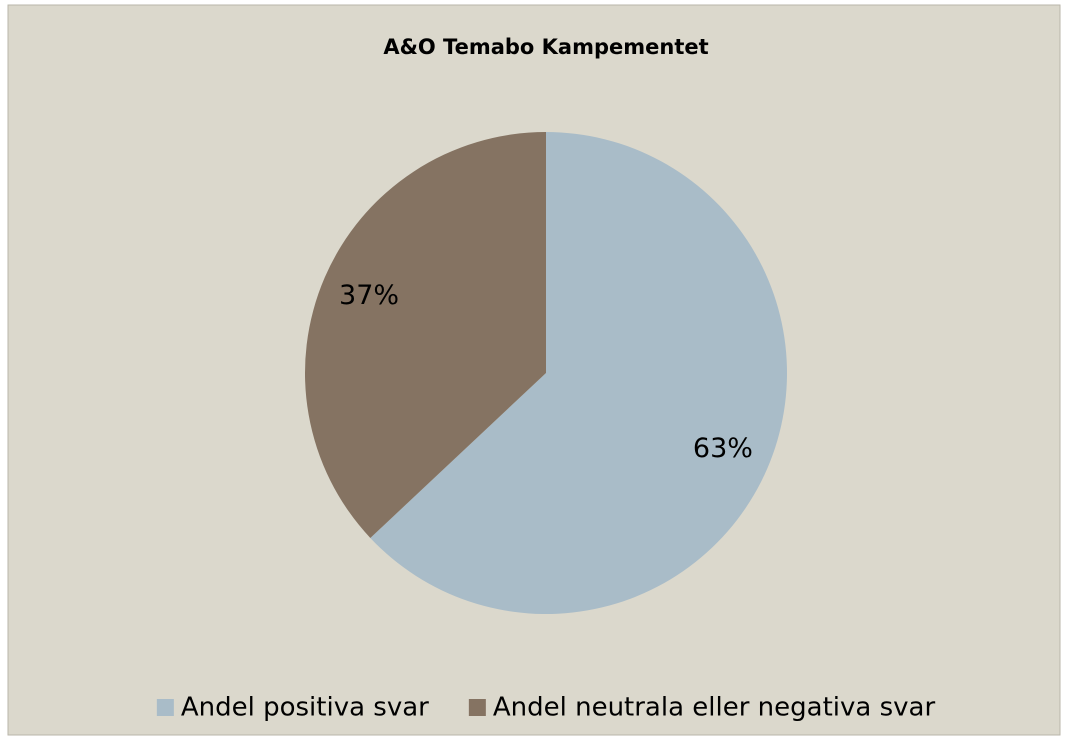  What do you see at coordinates (545, 47) in the screenshot?
I see `chart-title: A&O Temabo Kampementet` at bounding box center [545, 47].